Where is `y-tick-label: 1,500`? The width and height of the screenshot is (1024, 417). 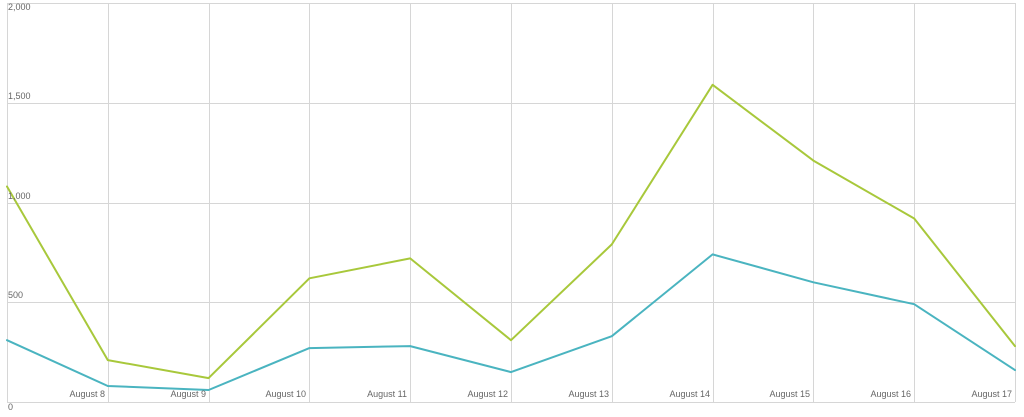
y-tick-label: 1,500 is located at coordinates (19, 96).